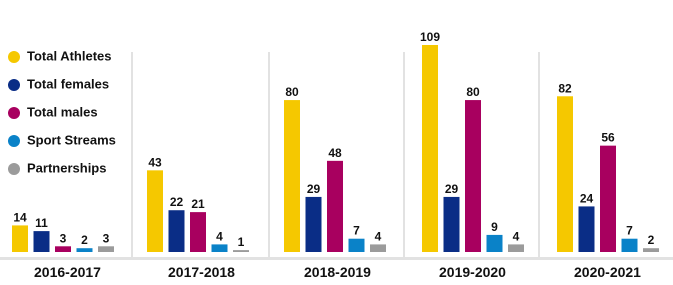 Image resolution: width=673 pixels, height=285 pixels. I want to click on x-tick-label: 2016-2017, so click(67, 272).